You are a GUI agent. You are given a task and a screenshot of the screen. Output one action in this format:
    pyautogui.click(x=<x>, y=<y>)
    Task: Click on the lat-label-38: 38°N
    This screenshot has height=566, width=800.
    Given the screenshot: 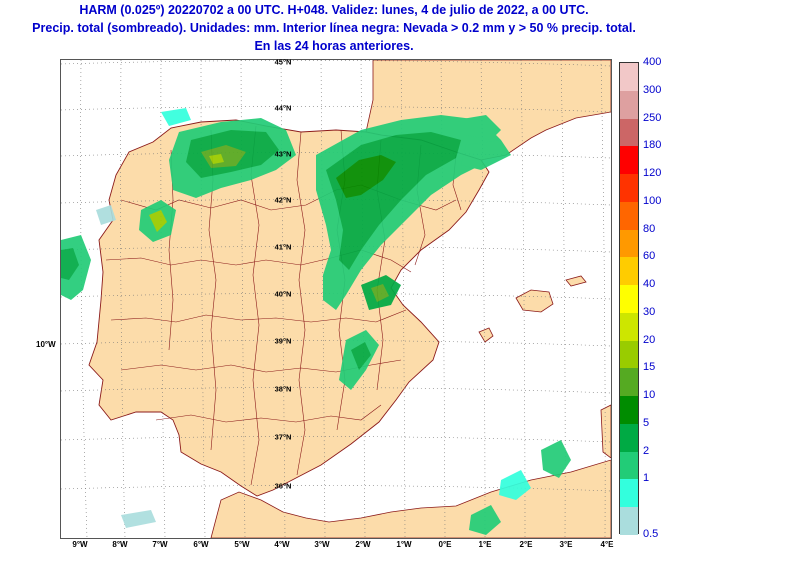 What is the action you would take?
    pyautogui.click(x=283, y=389)
    